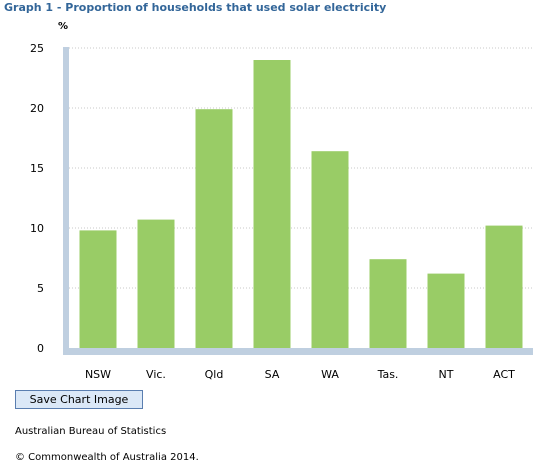 This screenshot has width=540, height=467. What do you see at coordinates (63, 26) in the screenshot?
I see `y-axis-label: %` at bounding box center [63, 26].